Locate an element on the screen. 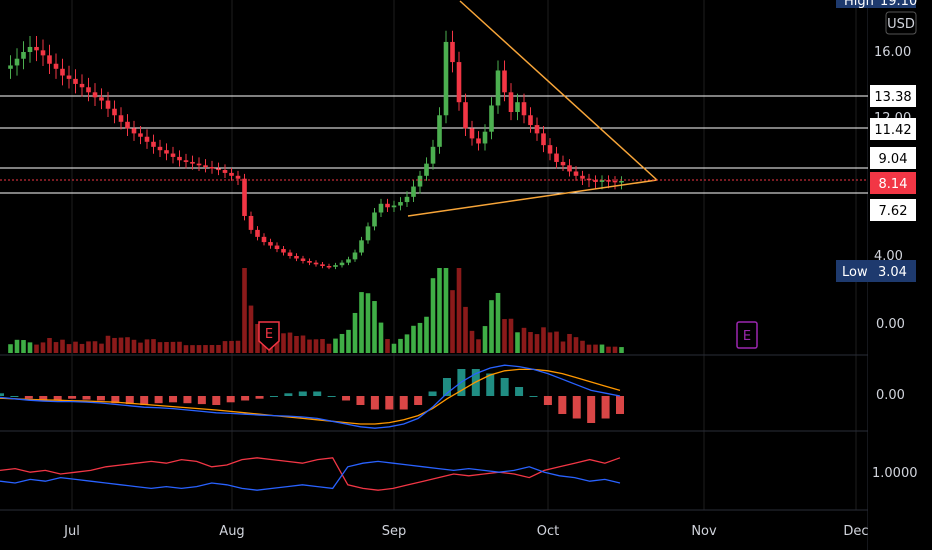  price-tick: 16.00 is located at coordinates (892, 52).